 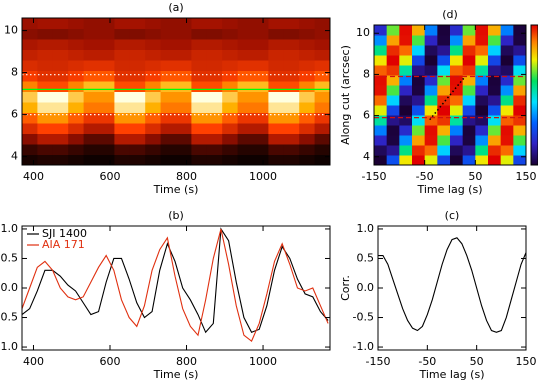 I want to click on y-tick-label: 4, so click(x=14, y=156).